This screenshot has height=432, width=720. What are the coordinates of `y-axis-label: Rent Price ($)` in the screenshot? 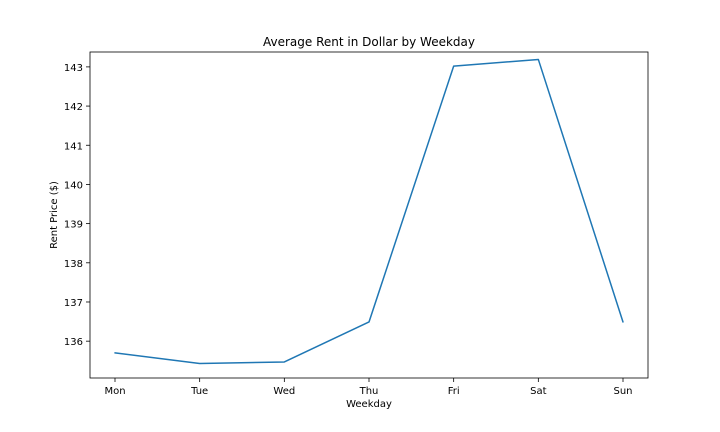 It's located at (54, 215).